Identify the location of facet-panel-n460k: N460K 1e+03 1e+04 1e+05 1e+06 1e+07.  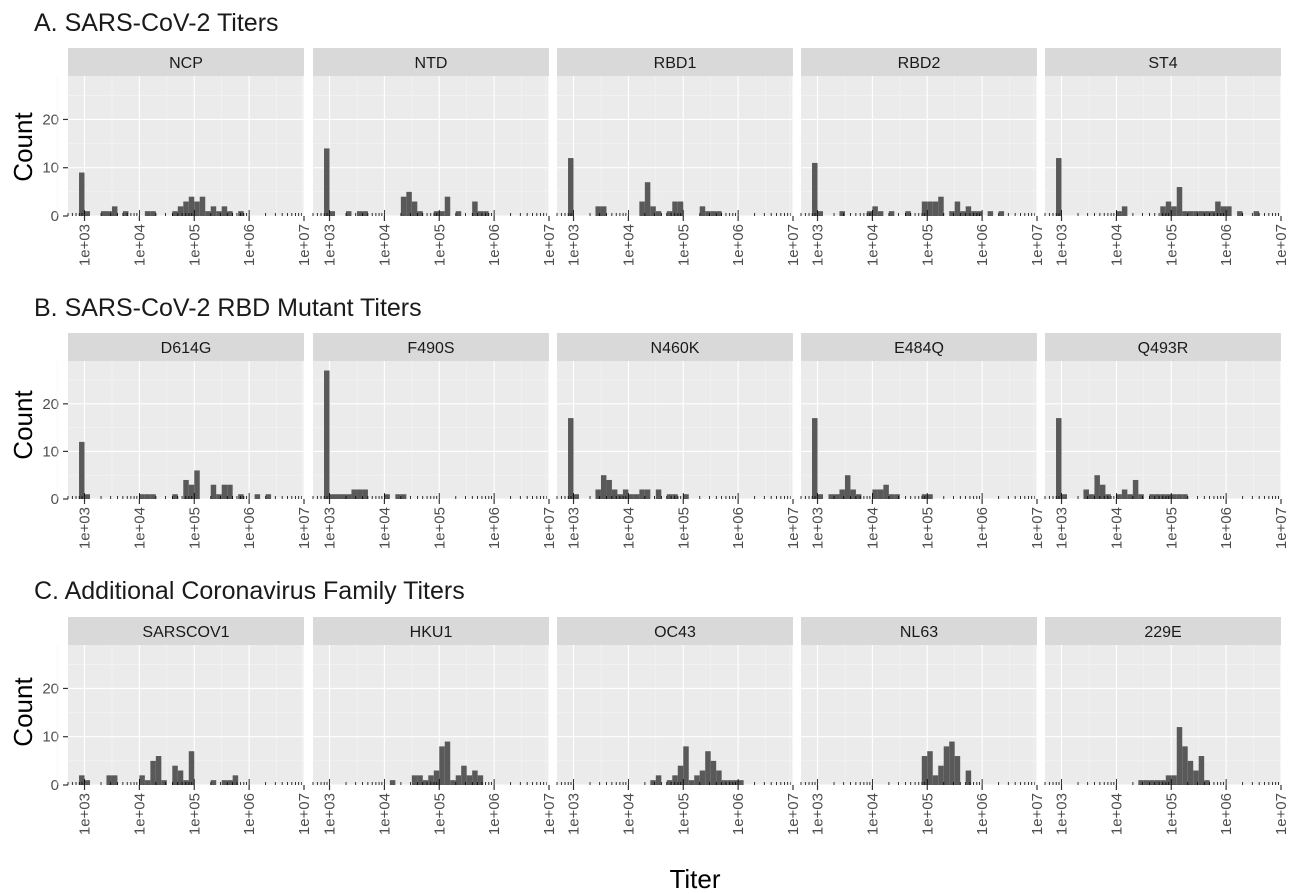
(673, 441).